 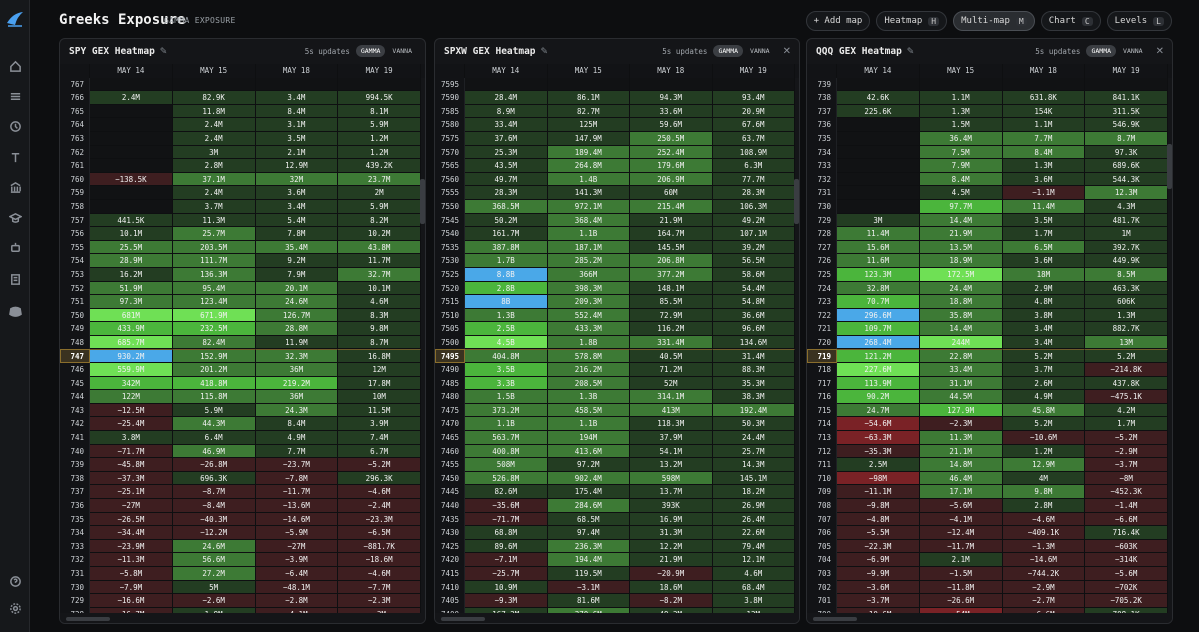 What do you see at coordinates (1044, 397) in the screenshot?
I see `heat-cell: 4.9M` at bounding box center [1044, 397].